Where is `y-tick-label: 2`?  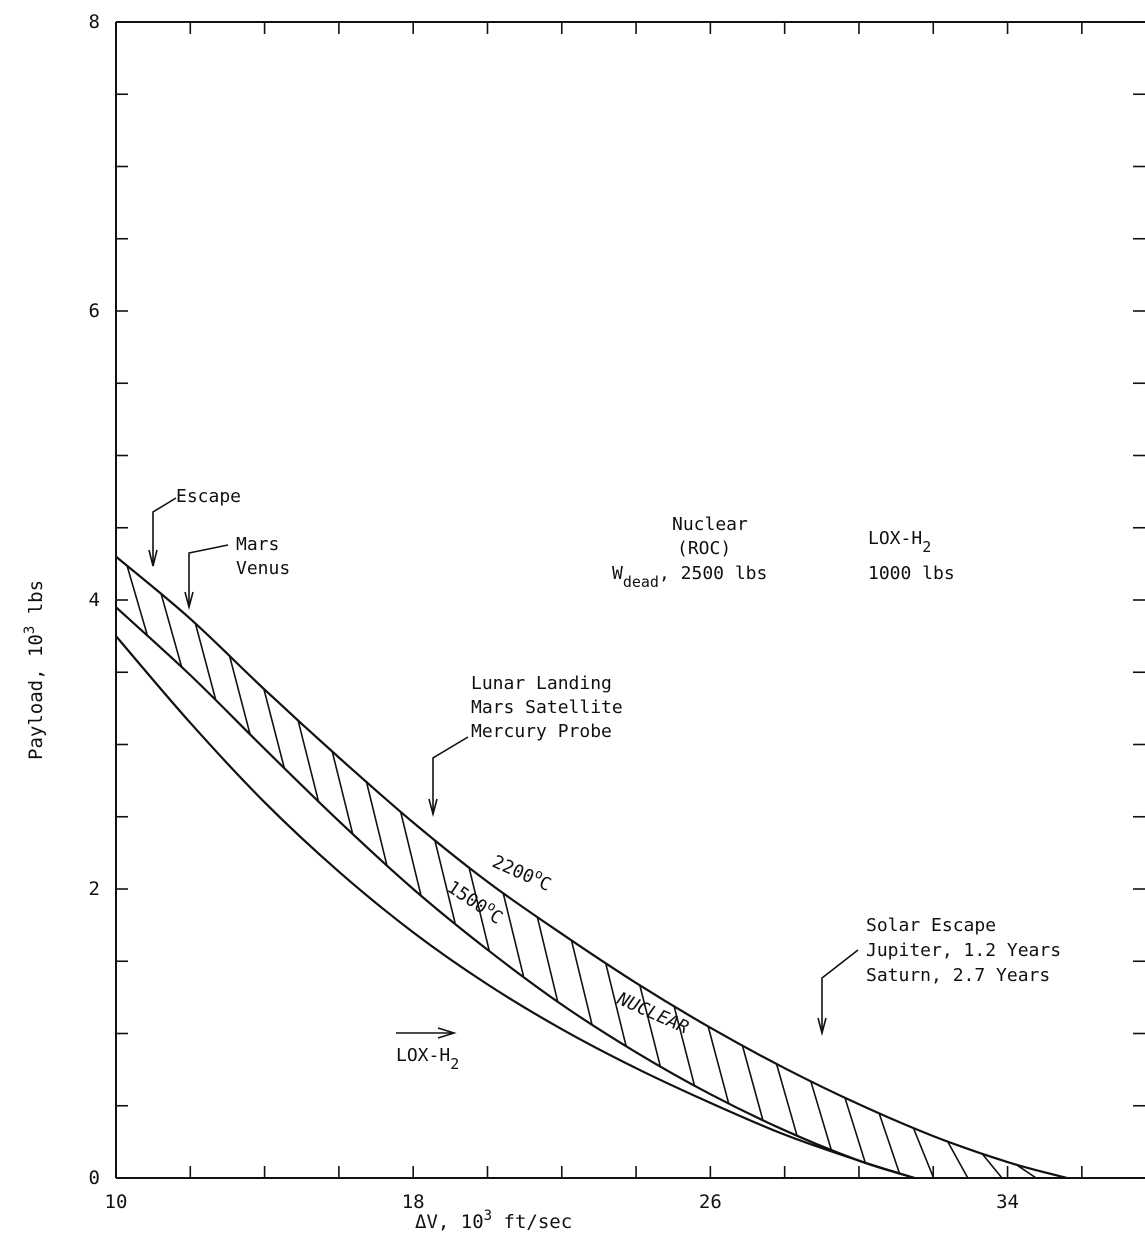
y-tick-label: 2 is located at coordinates (94, 889).